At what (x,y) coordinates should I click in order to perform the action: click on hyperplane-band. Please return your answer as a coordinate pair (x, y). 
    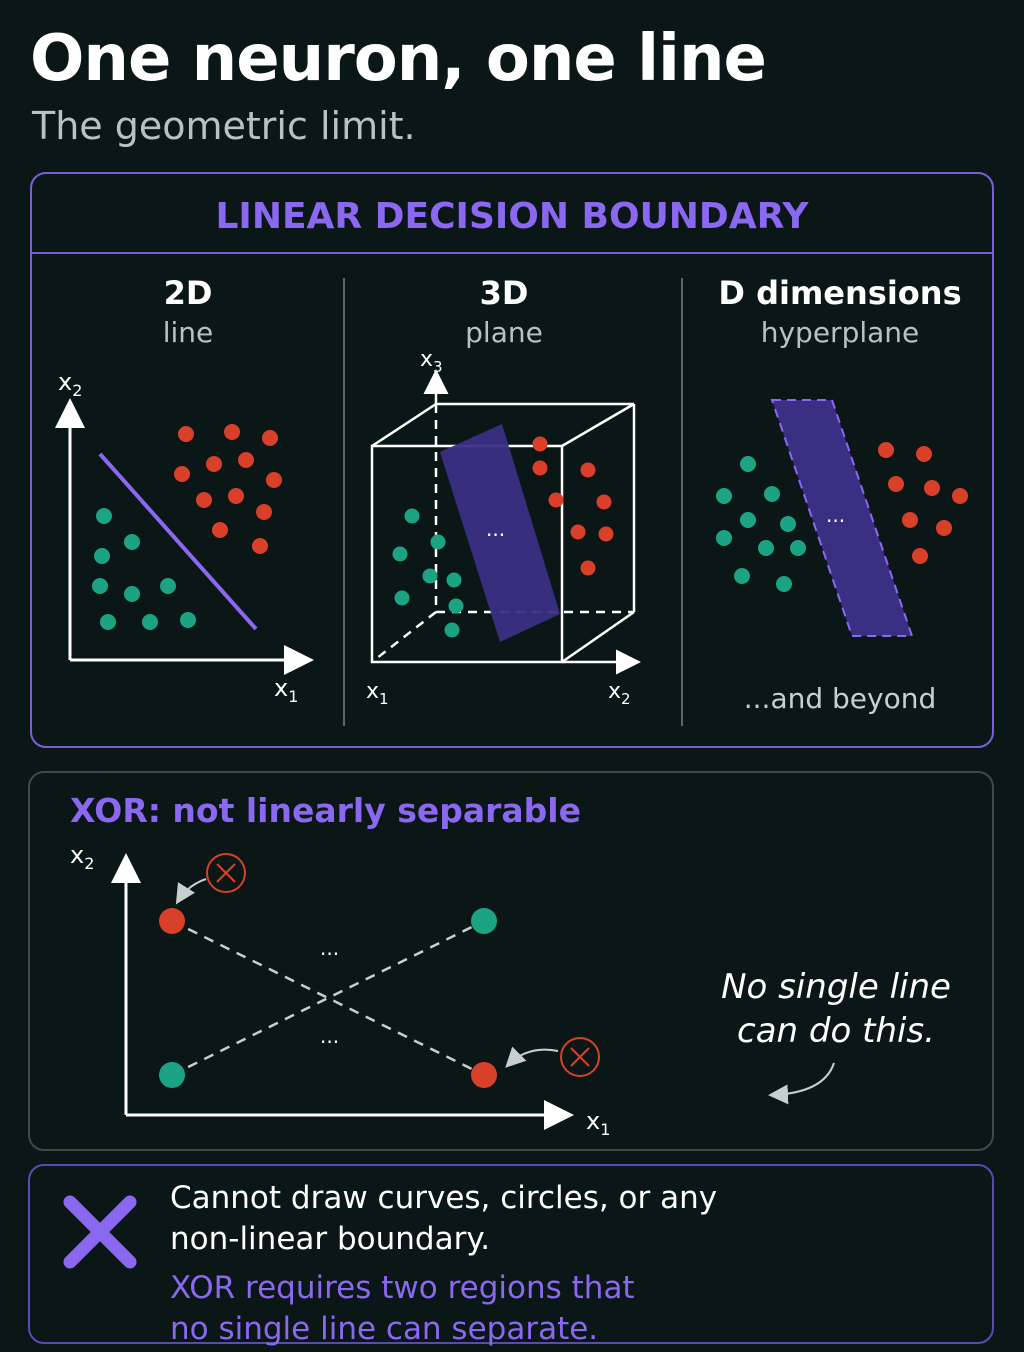
    Looking at the image, I should click on (842, 518).